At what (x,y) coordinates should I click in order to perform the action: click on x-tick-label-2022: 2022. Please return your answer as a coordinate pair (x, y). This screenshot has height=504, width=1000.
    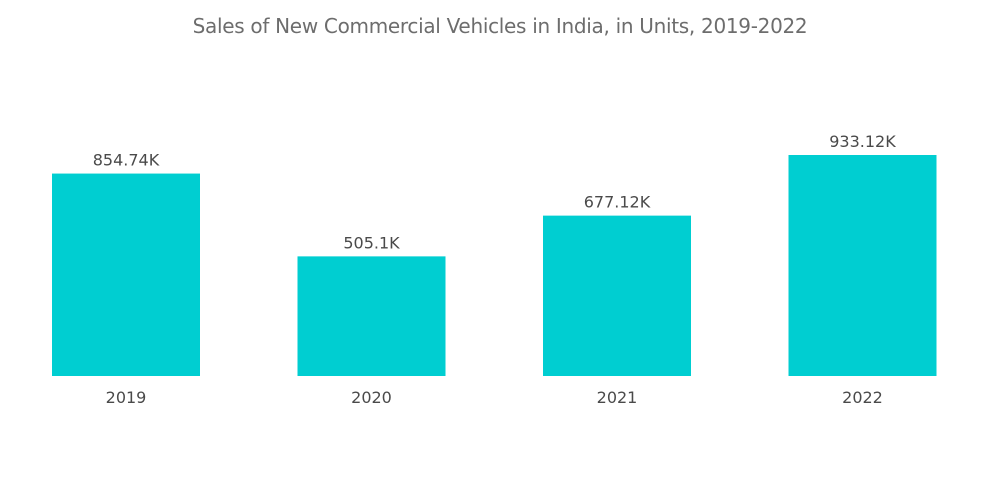
    Looking at the image, I should click on (862, 397).